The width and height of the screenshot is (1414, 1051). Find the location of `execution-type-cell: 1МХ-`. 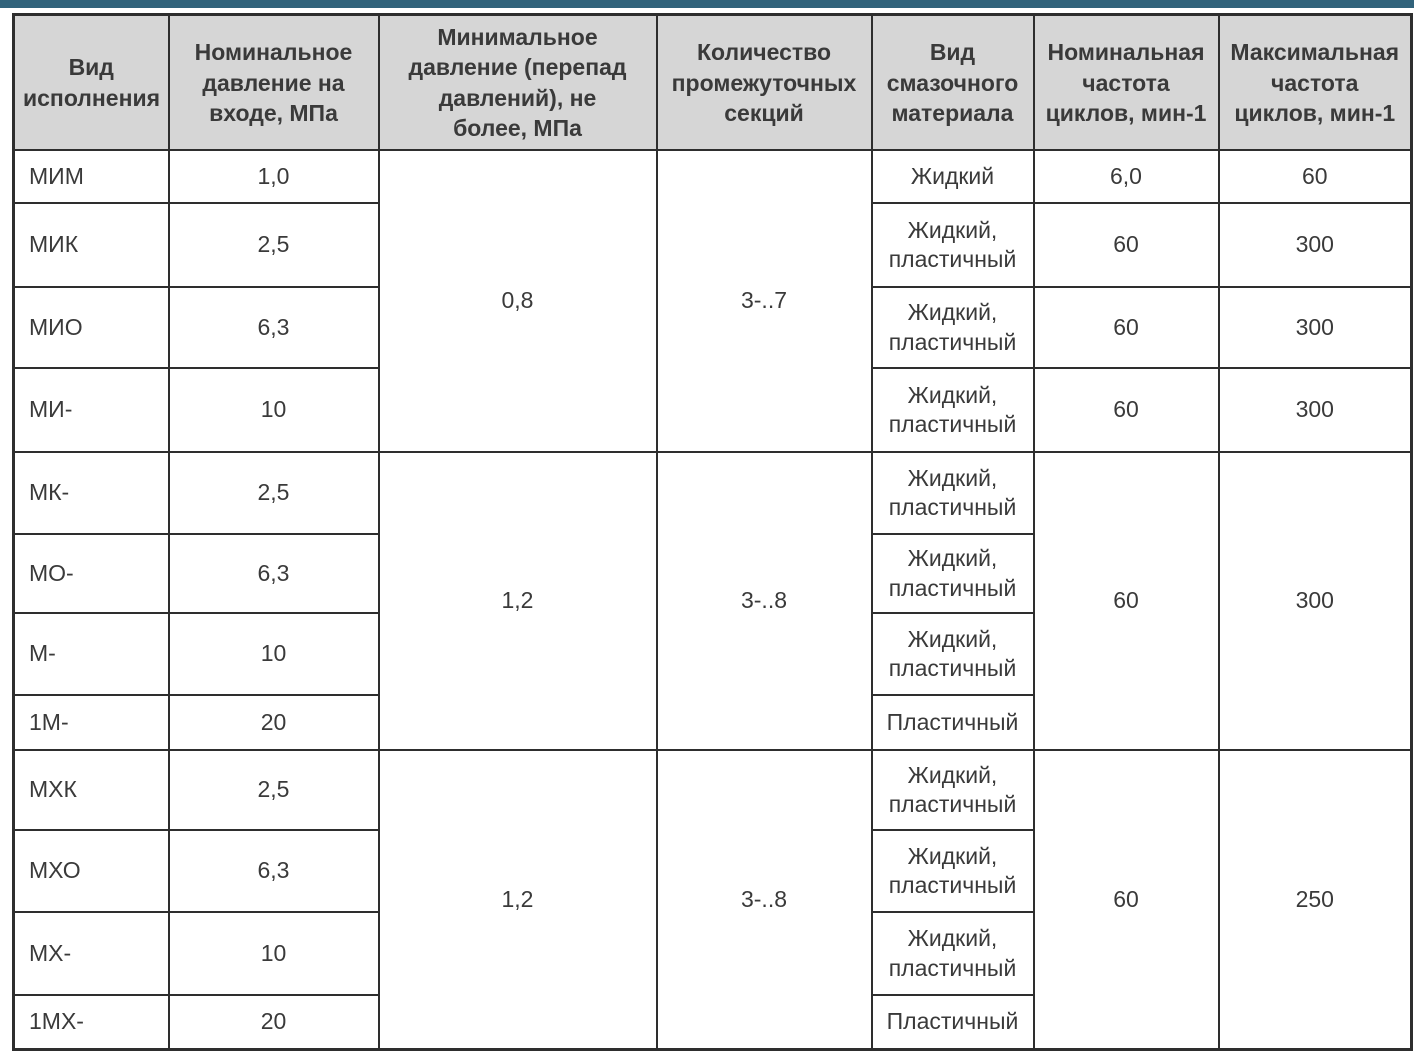

execution-type-cell: 1МХ- is located at coordinates (91, 1022).